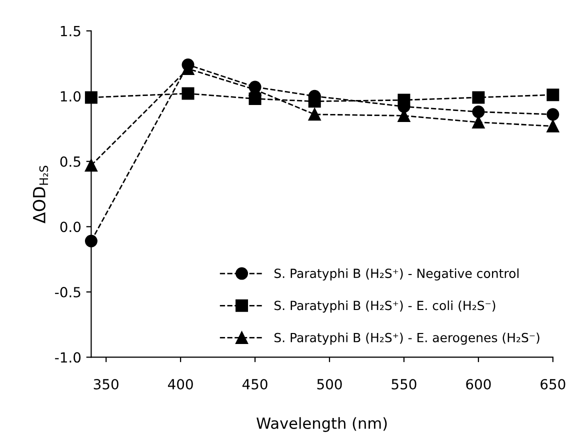  I want to click on y-tick-label: 0.5, so click(70, 161).